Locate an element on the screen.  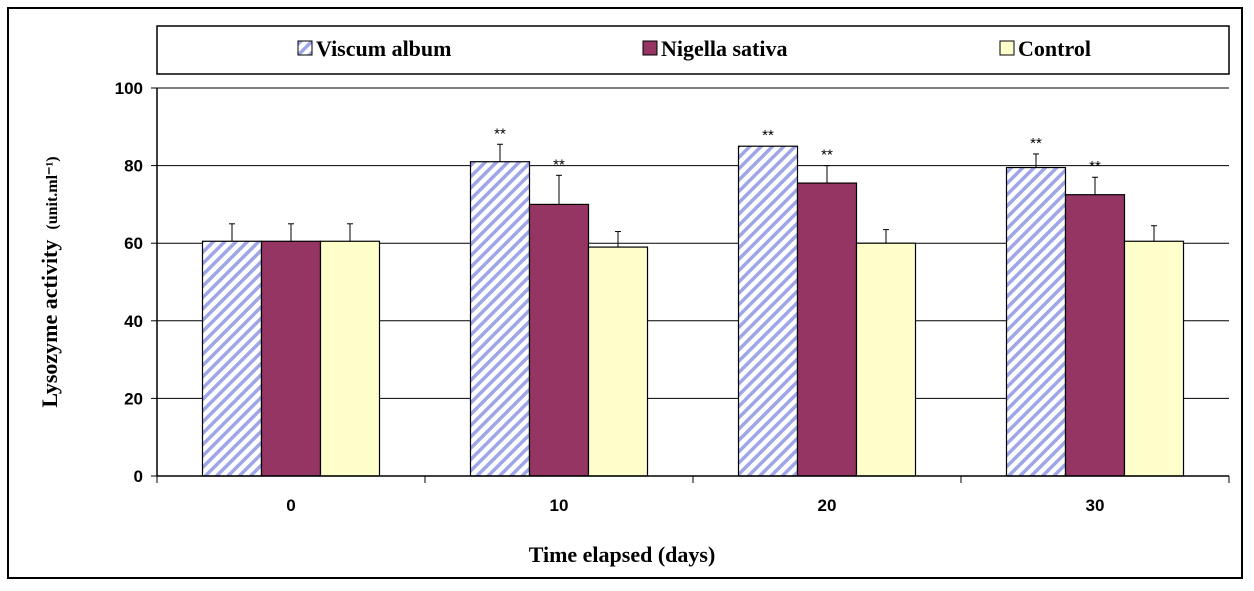
x-tick-label-30: 30 is located at coordinates (1095, 505).